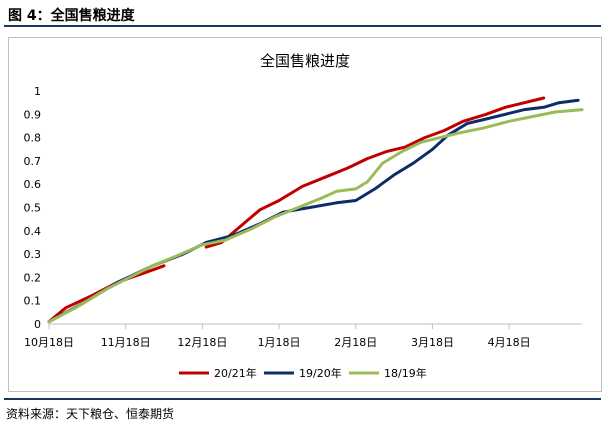 This screenshot has height=426, width=603. I want to click on legend-label: 20/21年, so click(235, 373).